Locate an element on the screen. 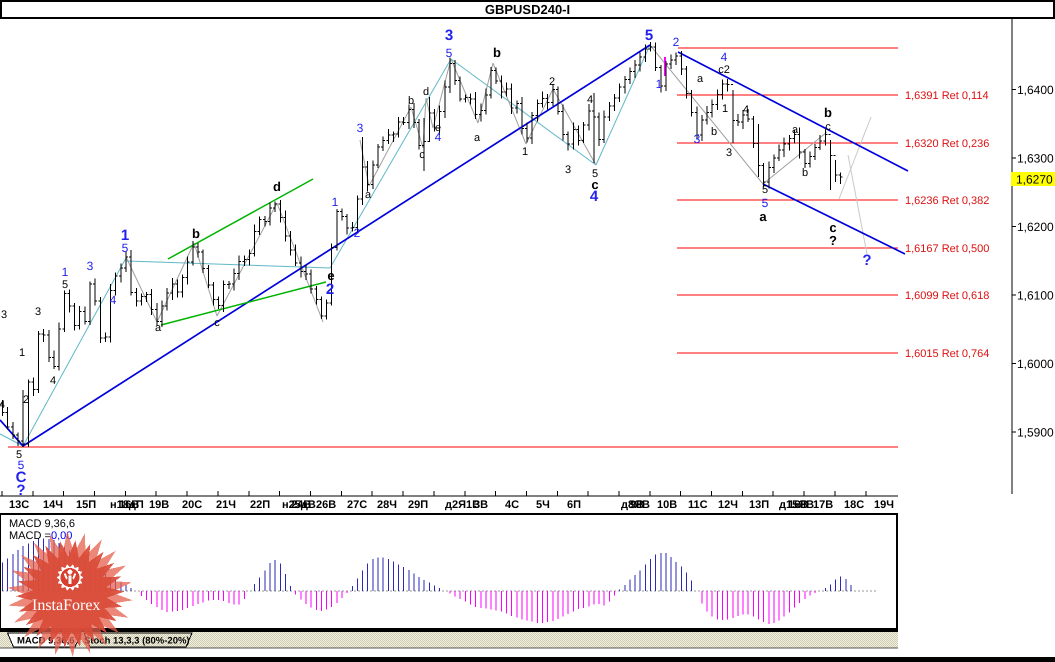  svg-text: GBPUSD240-I is located at coordinates (527, 9).